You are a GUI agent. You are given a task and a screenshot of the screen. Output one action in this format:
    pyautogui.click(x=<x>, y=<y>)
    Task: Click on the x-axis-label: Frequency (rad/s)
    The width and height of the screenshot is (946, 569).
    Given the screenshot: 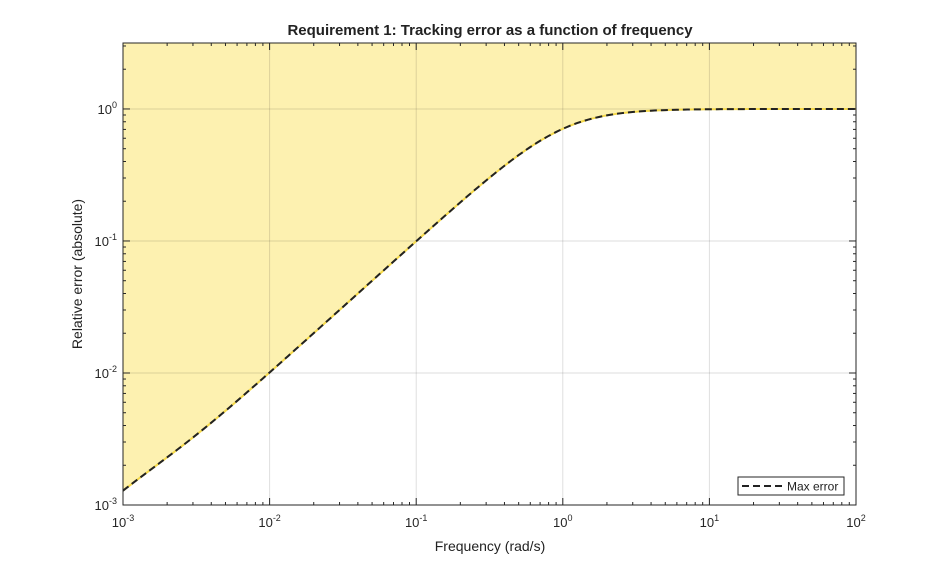 What is the action you would take?
    pyautogui.click(x=490, y=546)
    